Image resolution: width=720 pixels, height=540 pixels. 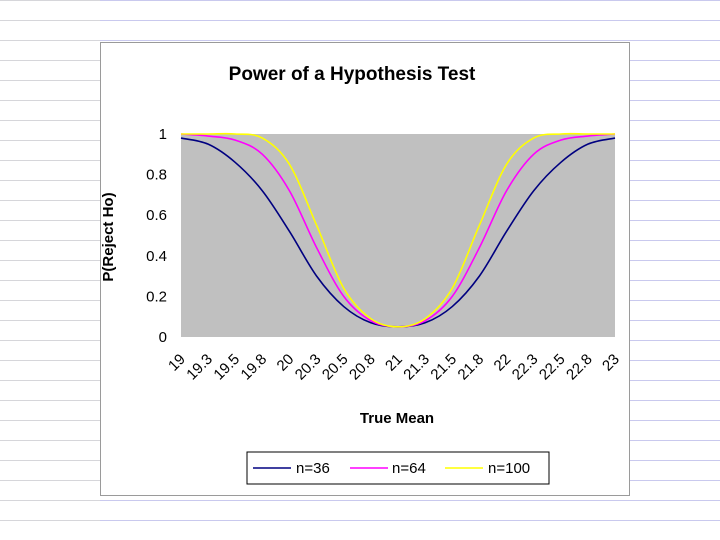 I want to click on legend-label: n=64, so click(x=409, y=468).